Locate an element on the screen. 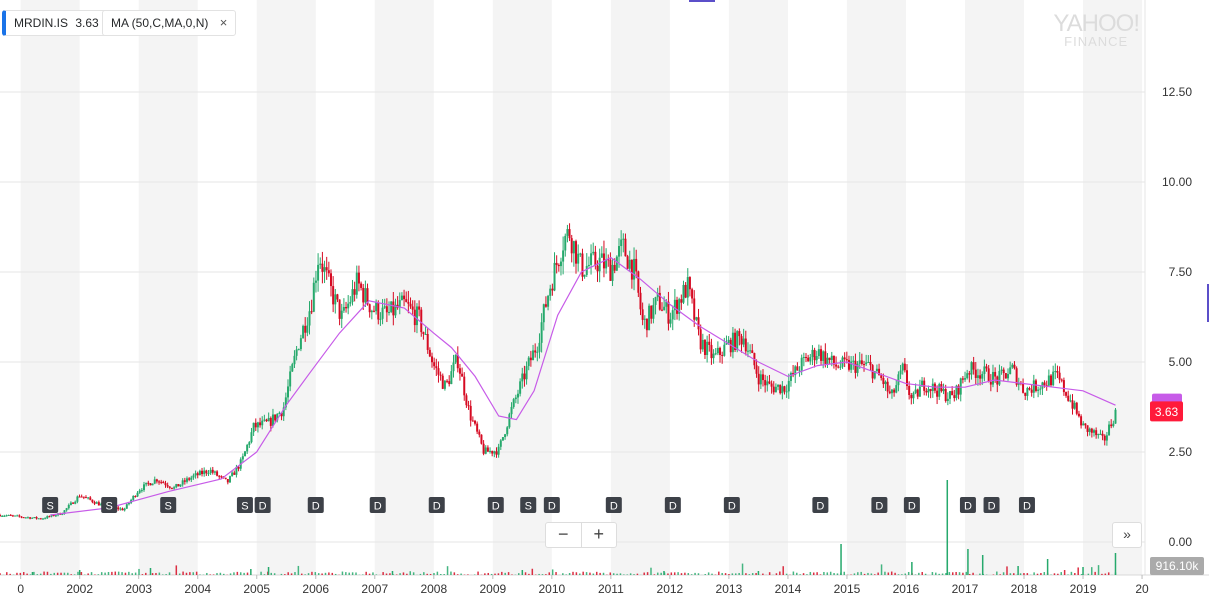 Image resolution: width=1209 pixels, height=598 pixels. volume-tag is located at coordinates (1177, 566).